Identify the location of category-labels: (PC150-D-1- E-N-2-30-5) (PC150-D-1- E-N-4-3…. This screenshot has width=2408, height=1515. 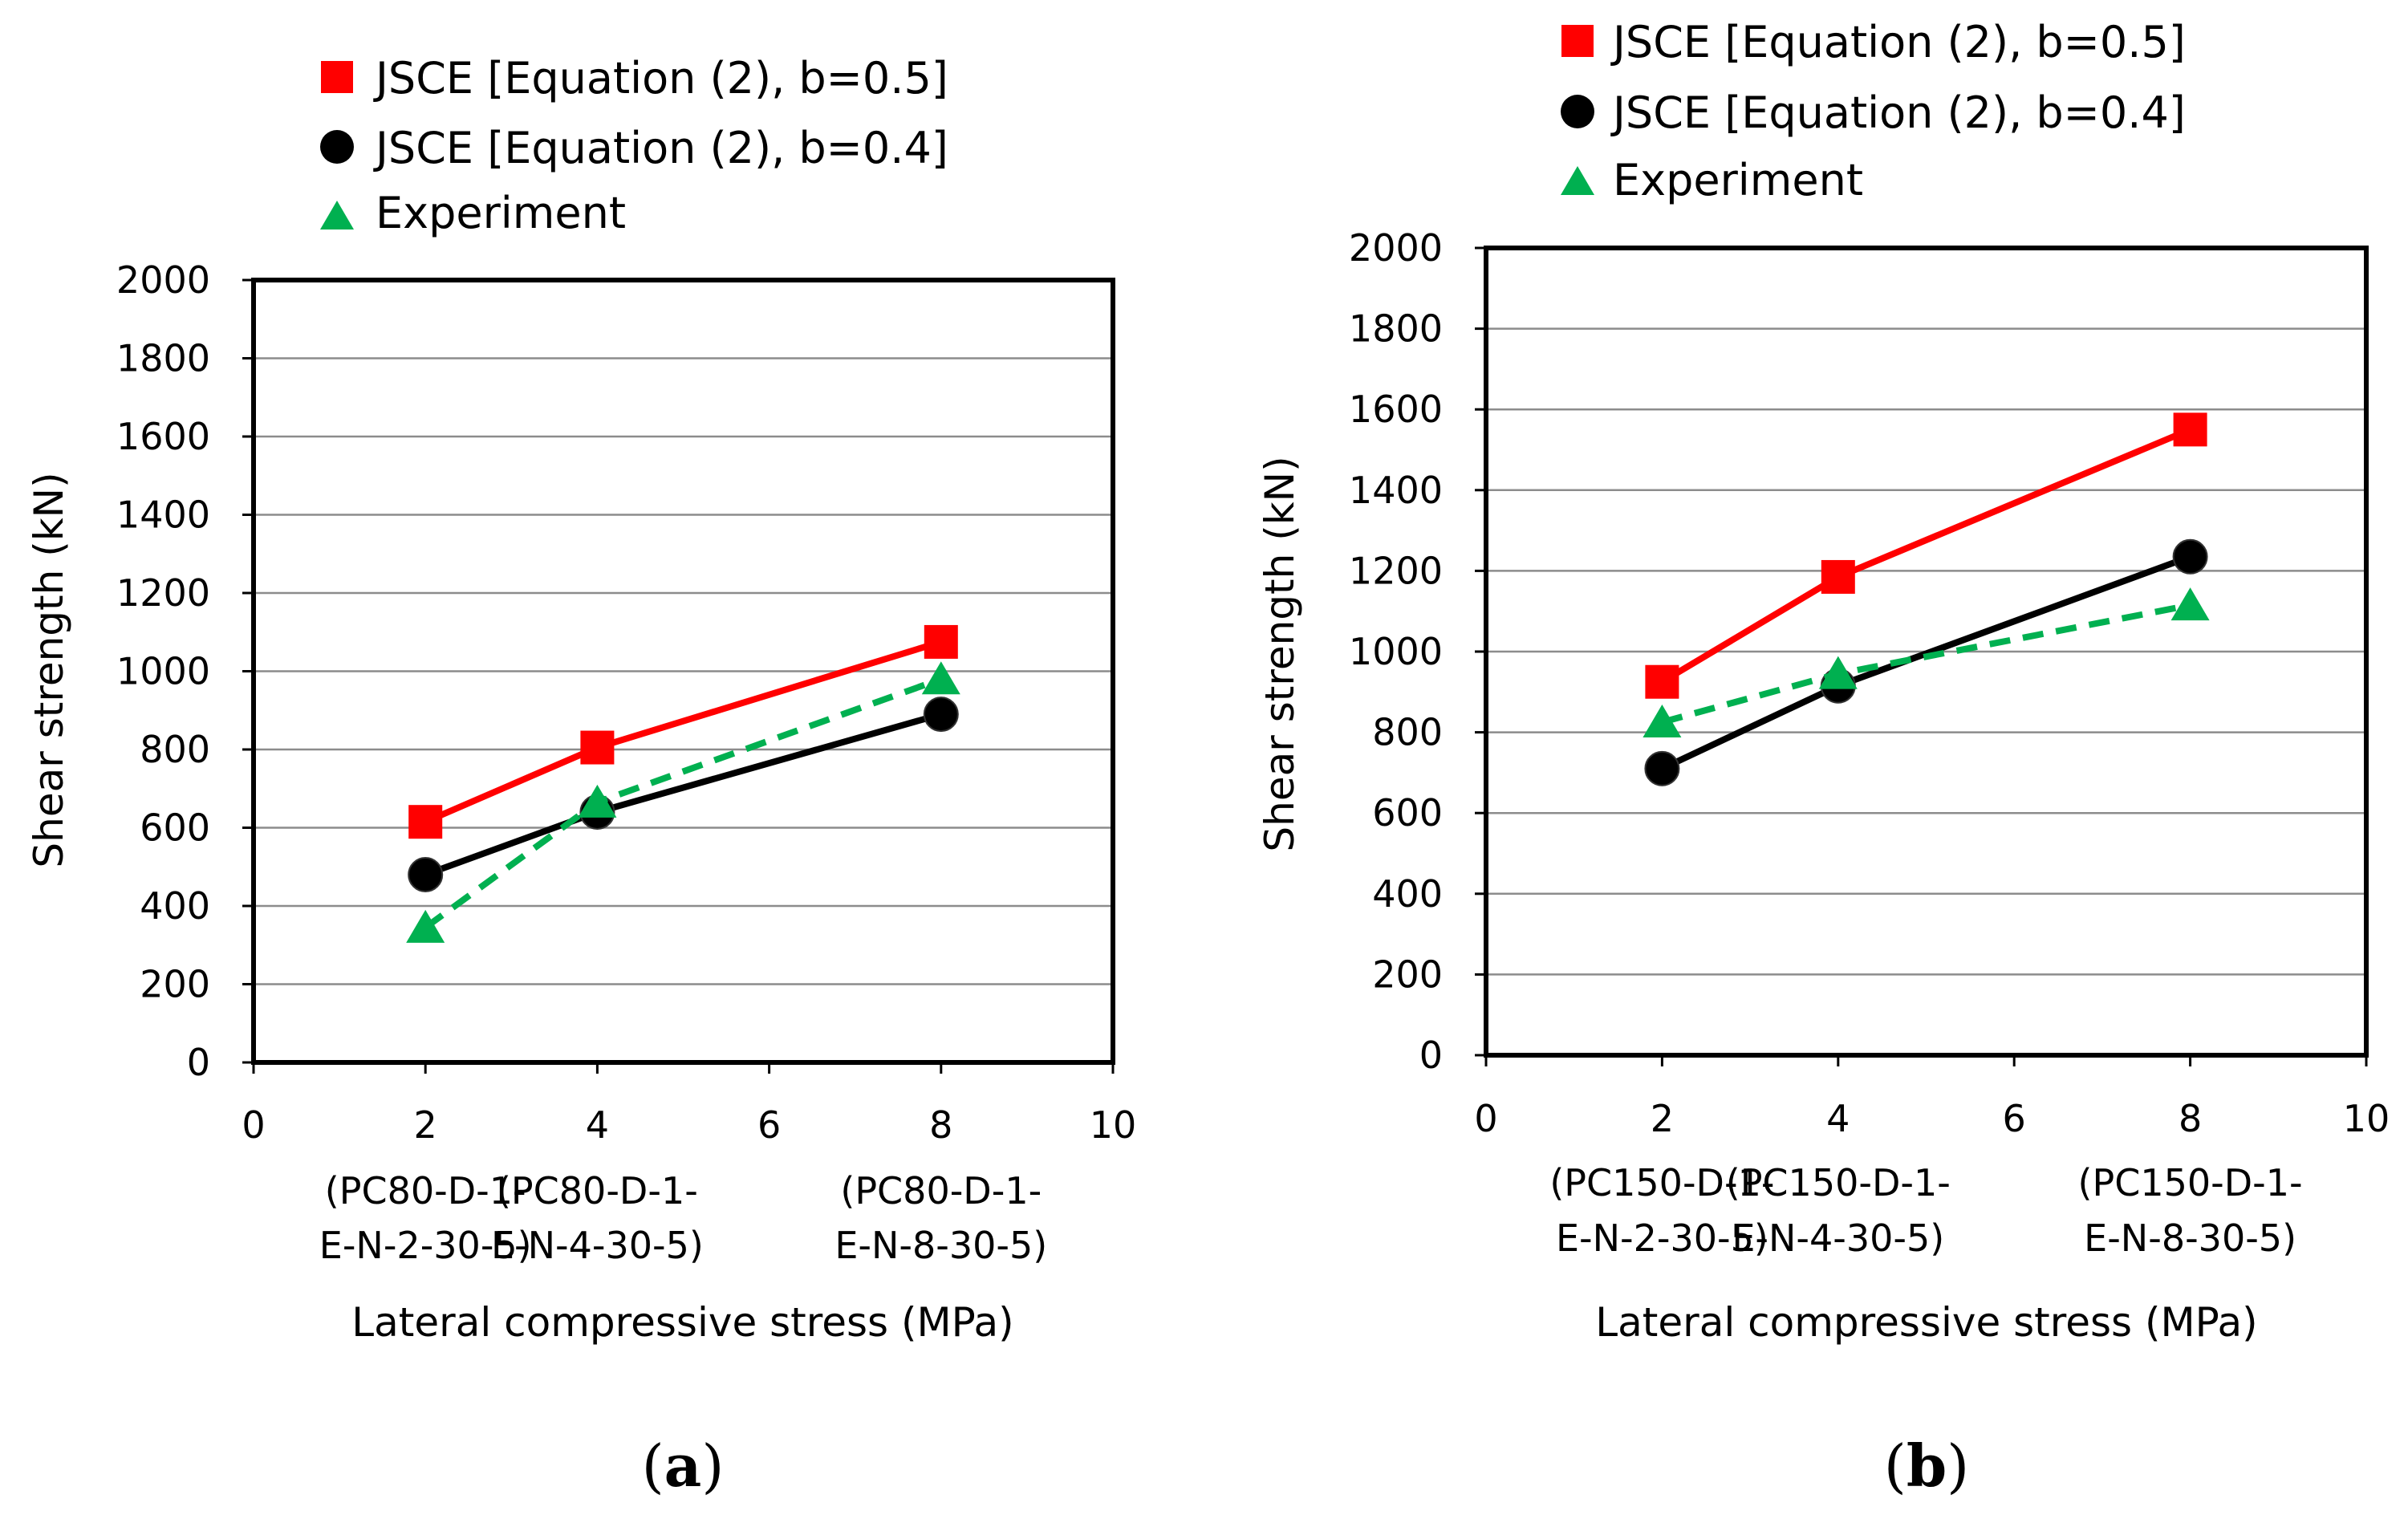
(1926, 1211).